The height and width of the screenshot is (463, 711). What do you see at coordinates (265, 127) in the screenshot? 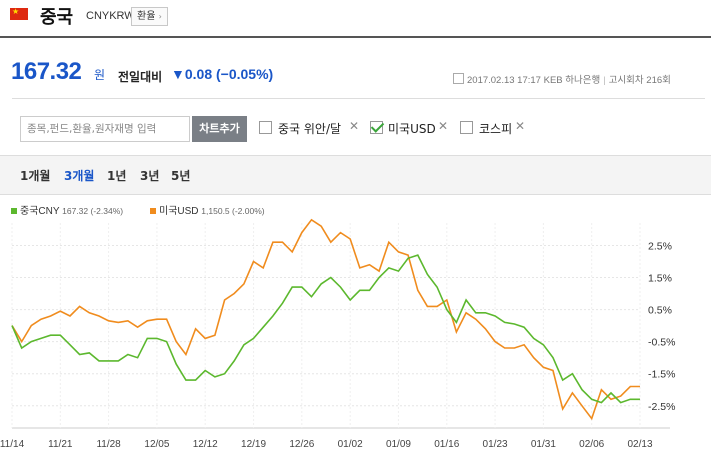
I see `checkbox-cny-usd` at bounding box center [265, 127].